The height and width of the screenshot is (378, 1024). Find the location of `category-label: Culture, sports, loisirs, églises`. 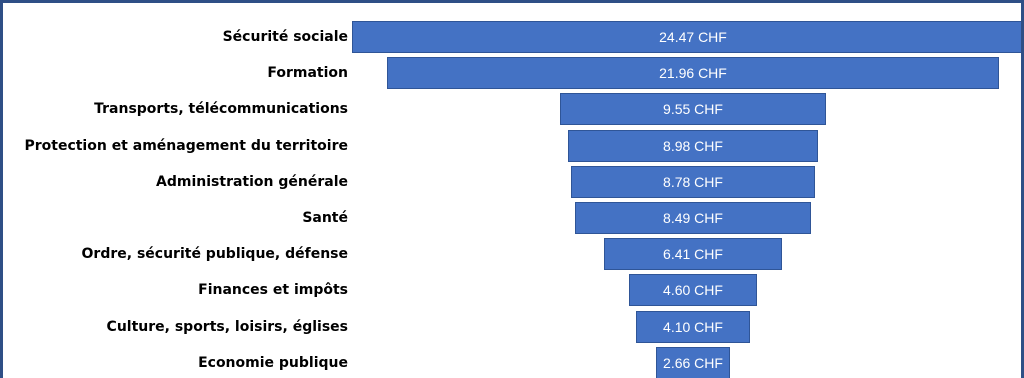

category-label: Culture, sports, loisirs, églises is located at coordinates (227, 326).